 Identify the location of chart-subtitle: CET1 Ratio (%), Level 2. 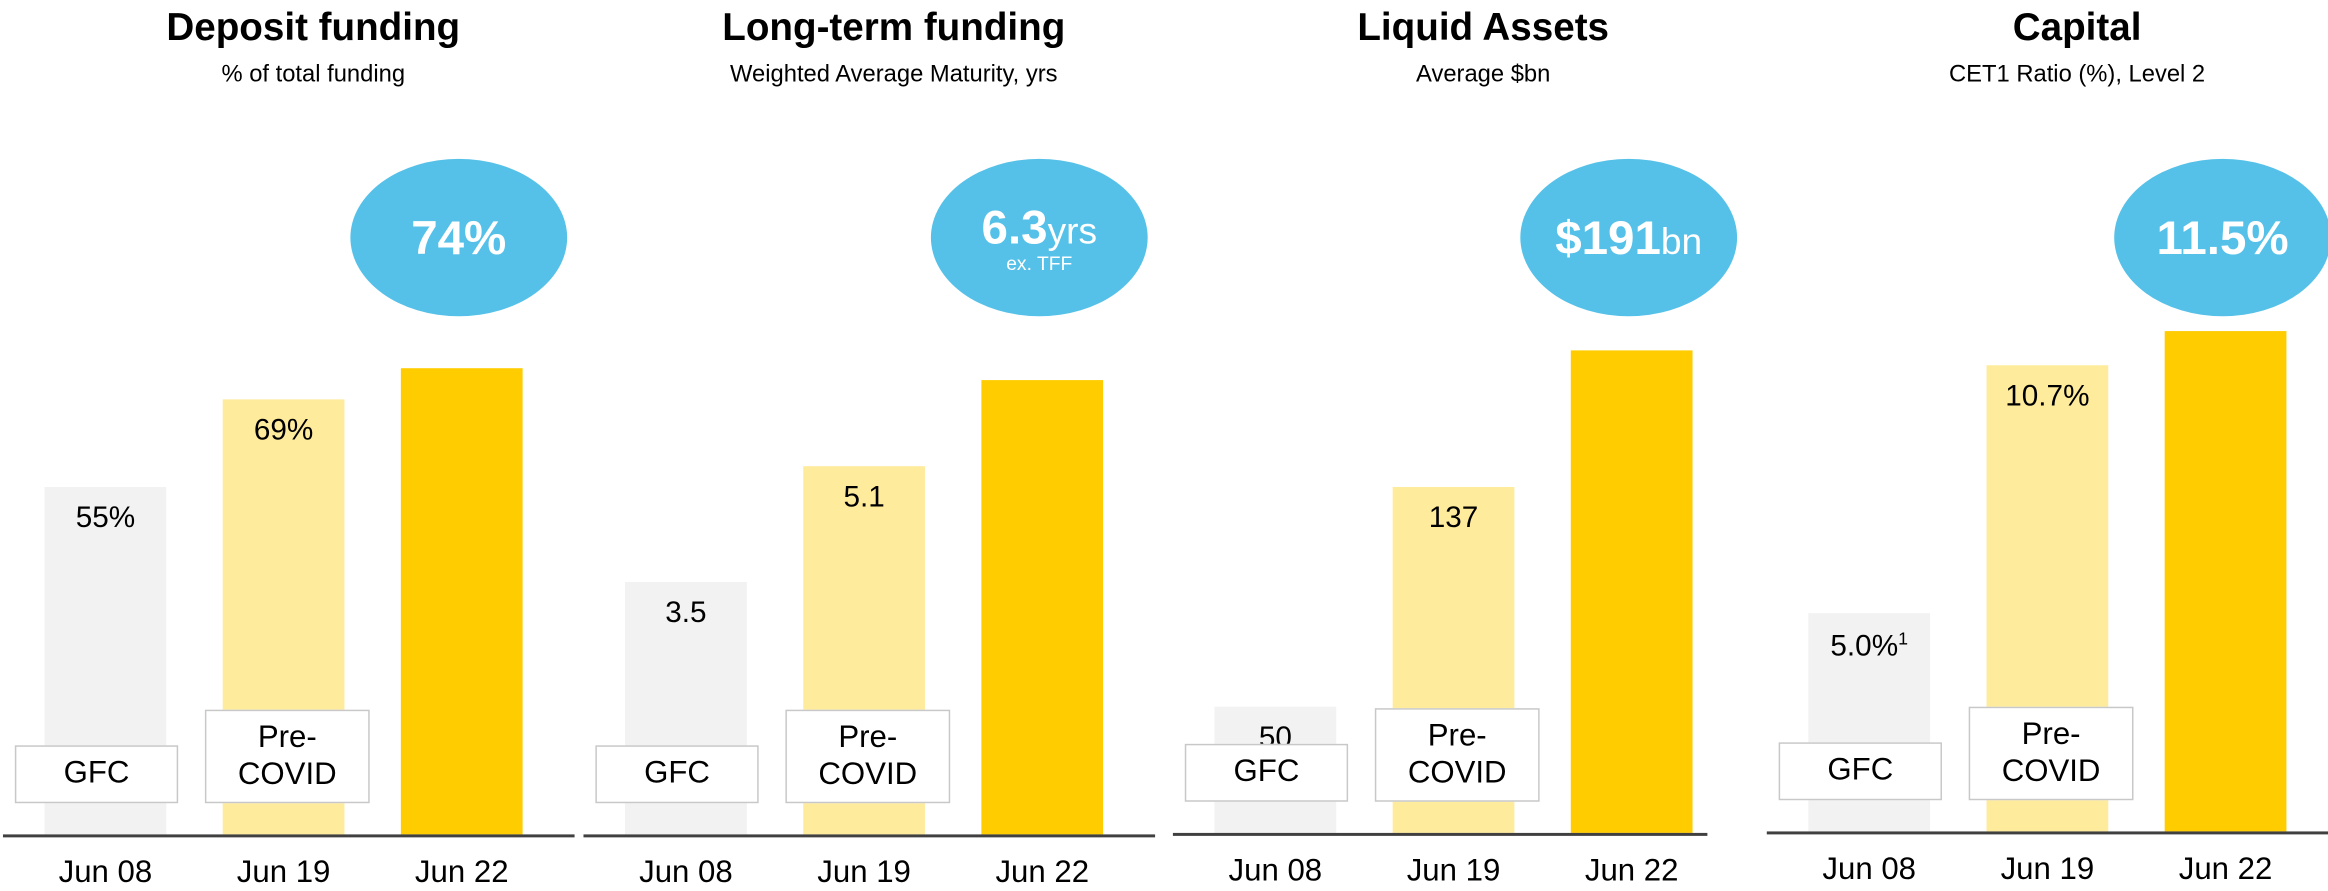
(2077, 75).